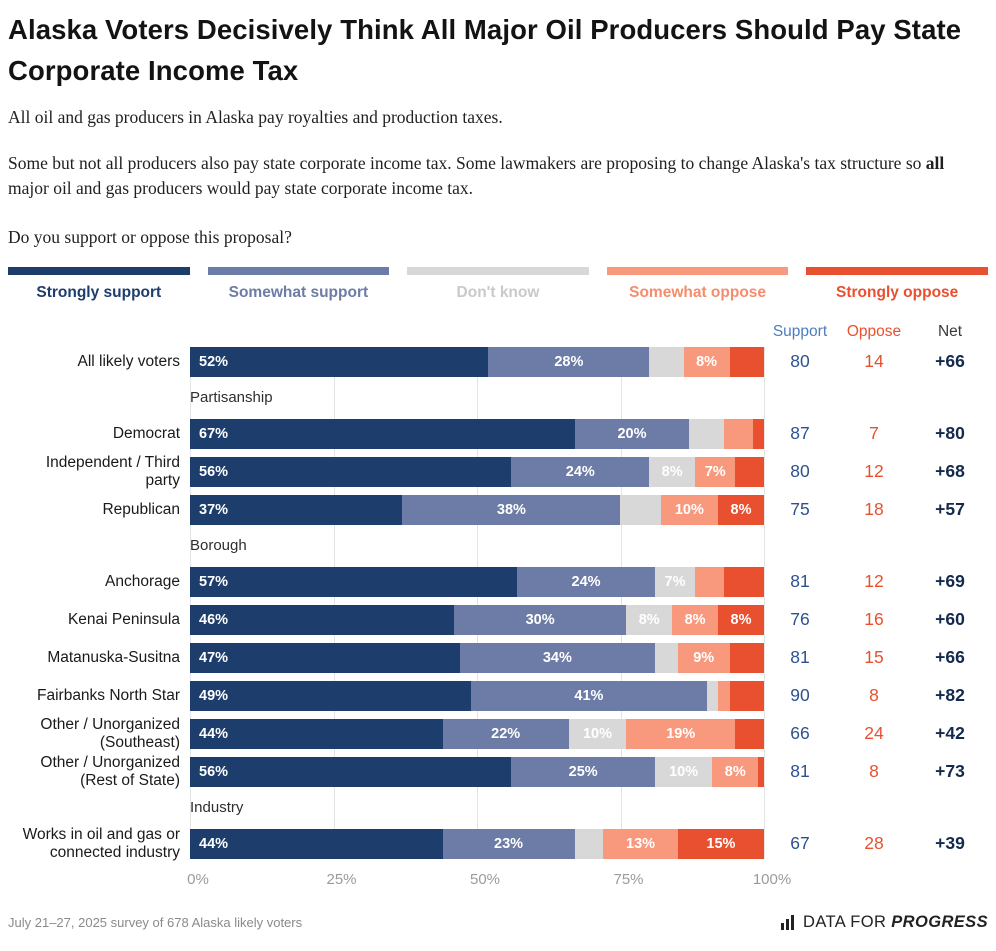  Describe the element at coordinates (698, 292) in the screenshot. I see `legend-label: Somewhat oppose` at that location.